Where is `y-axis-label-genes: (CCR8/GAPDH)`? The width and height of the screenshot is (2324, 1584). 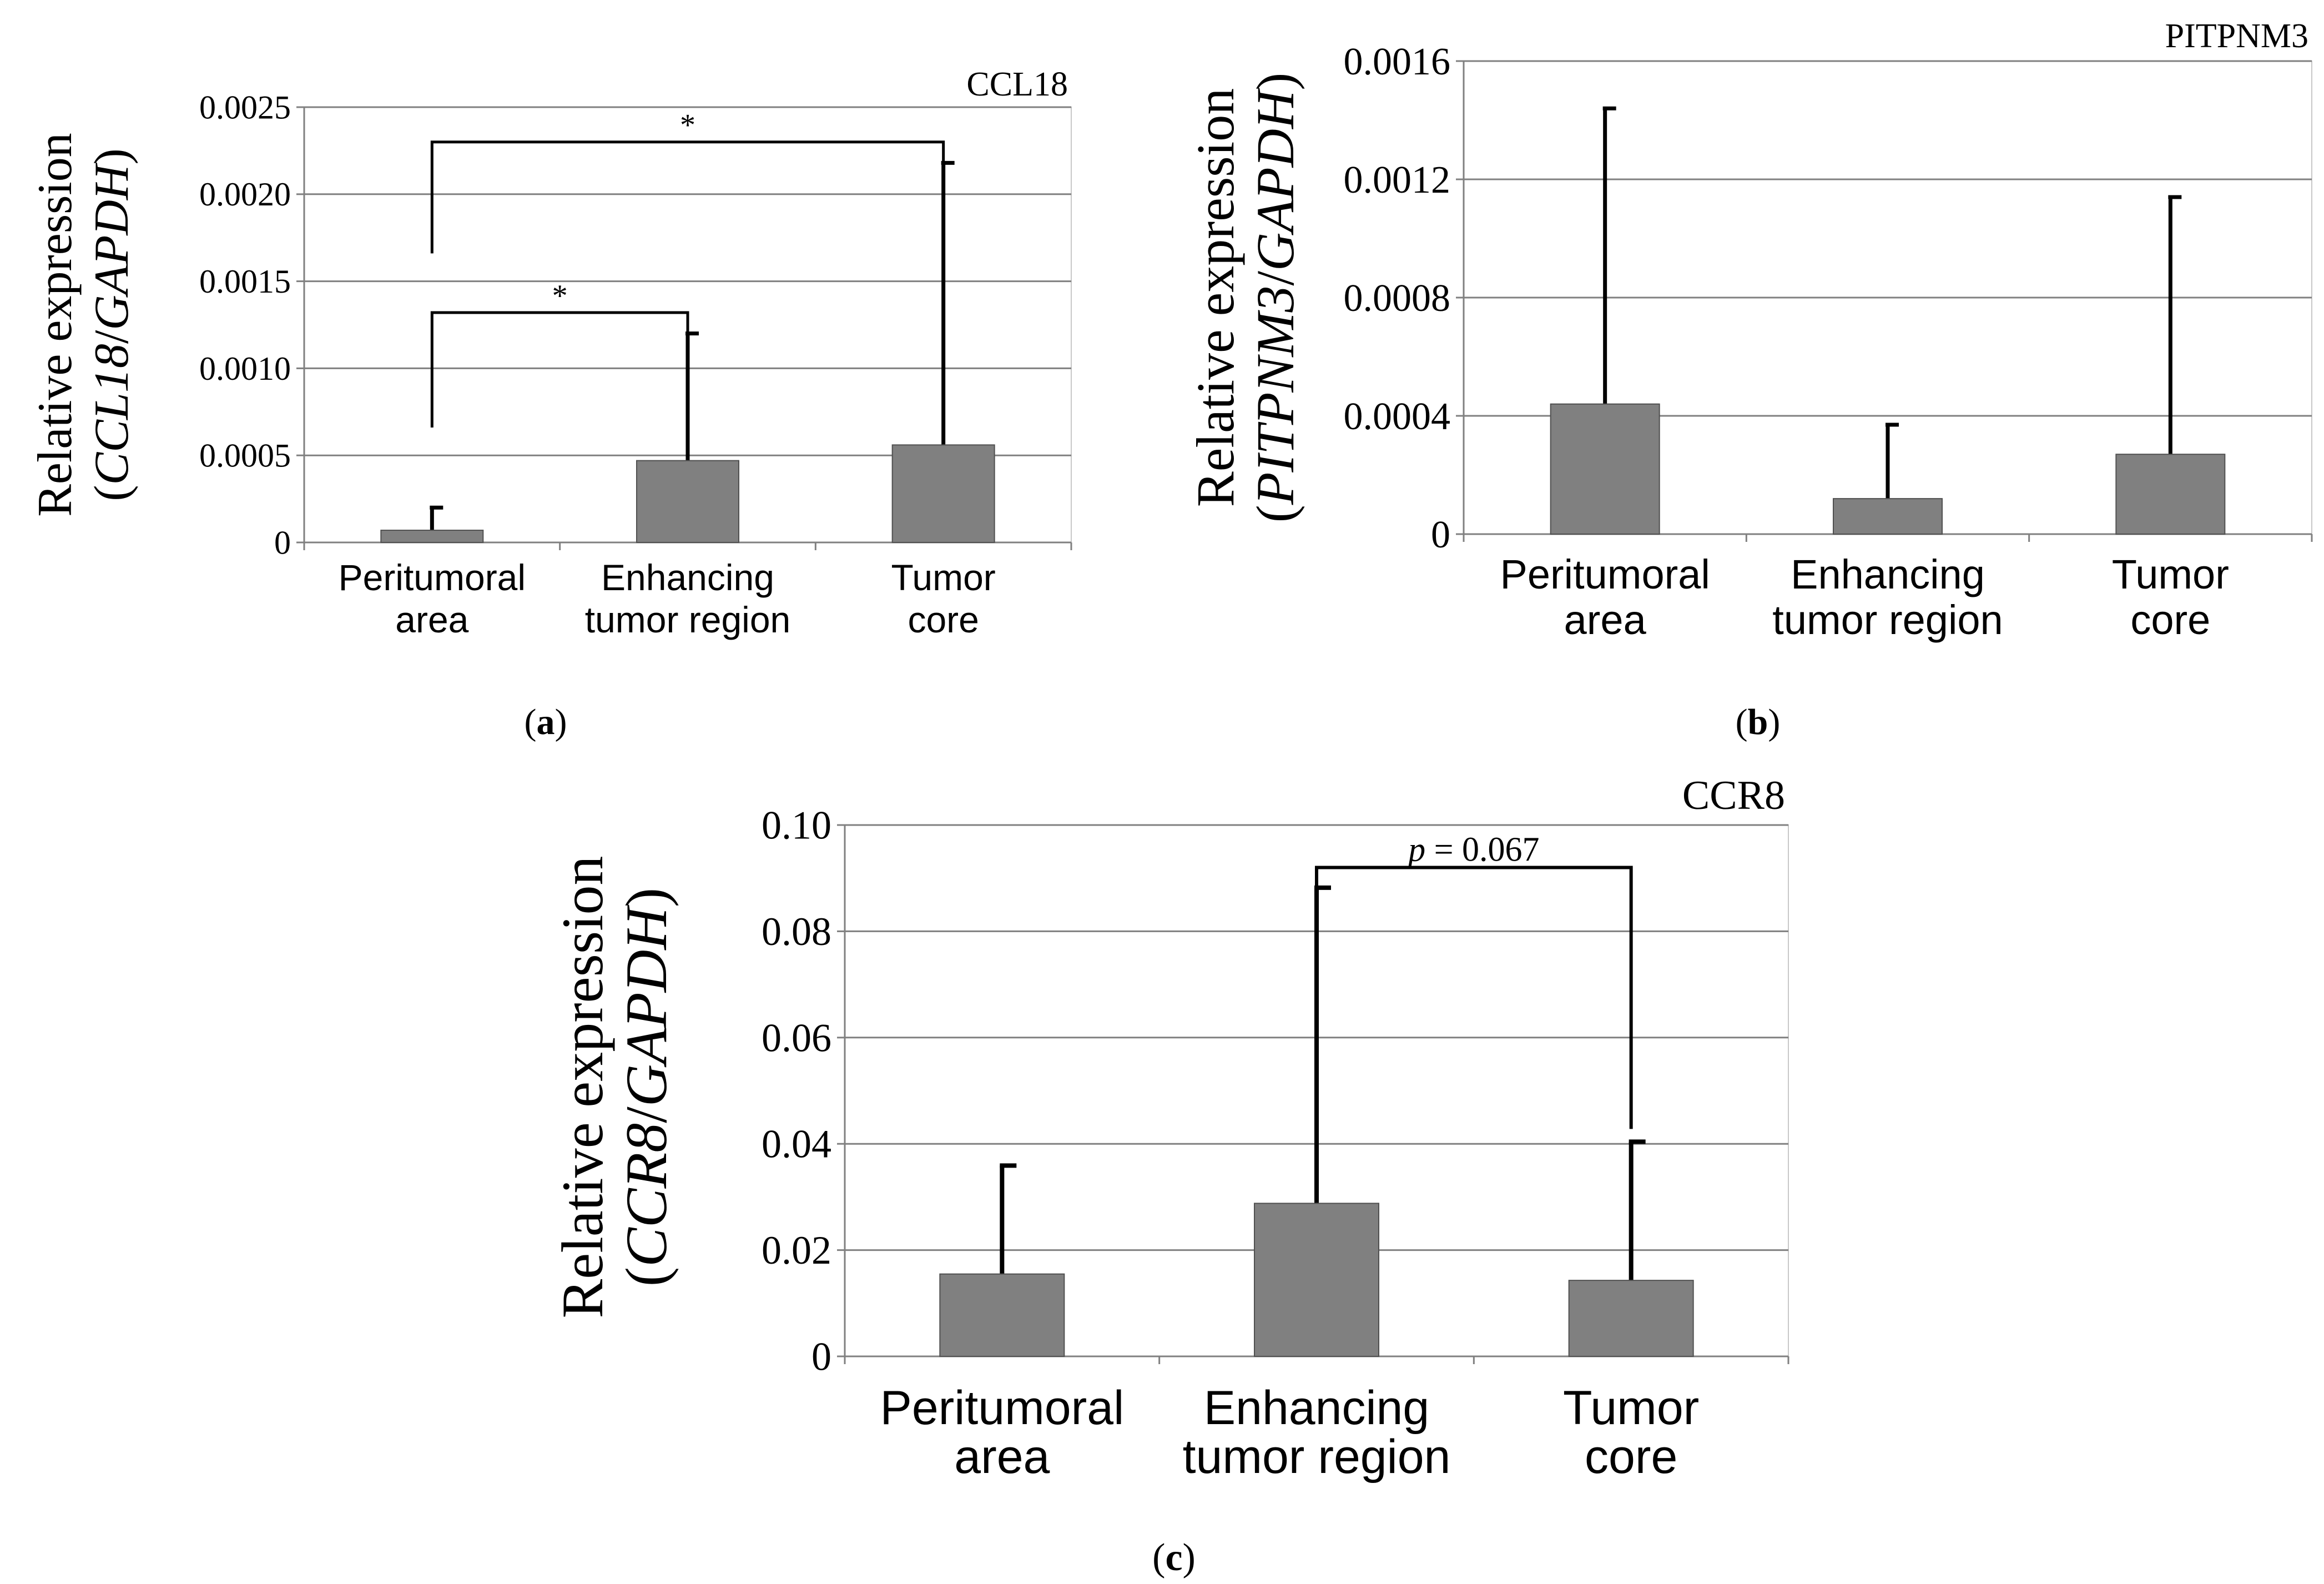
y-axis-label-genes: (CCR8/GAPDH) is located at coordinates (646, 1087).